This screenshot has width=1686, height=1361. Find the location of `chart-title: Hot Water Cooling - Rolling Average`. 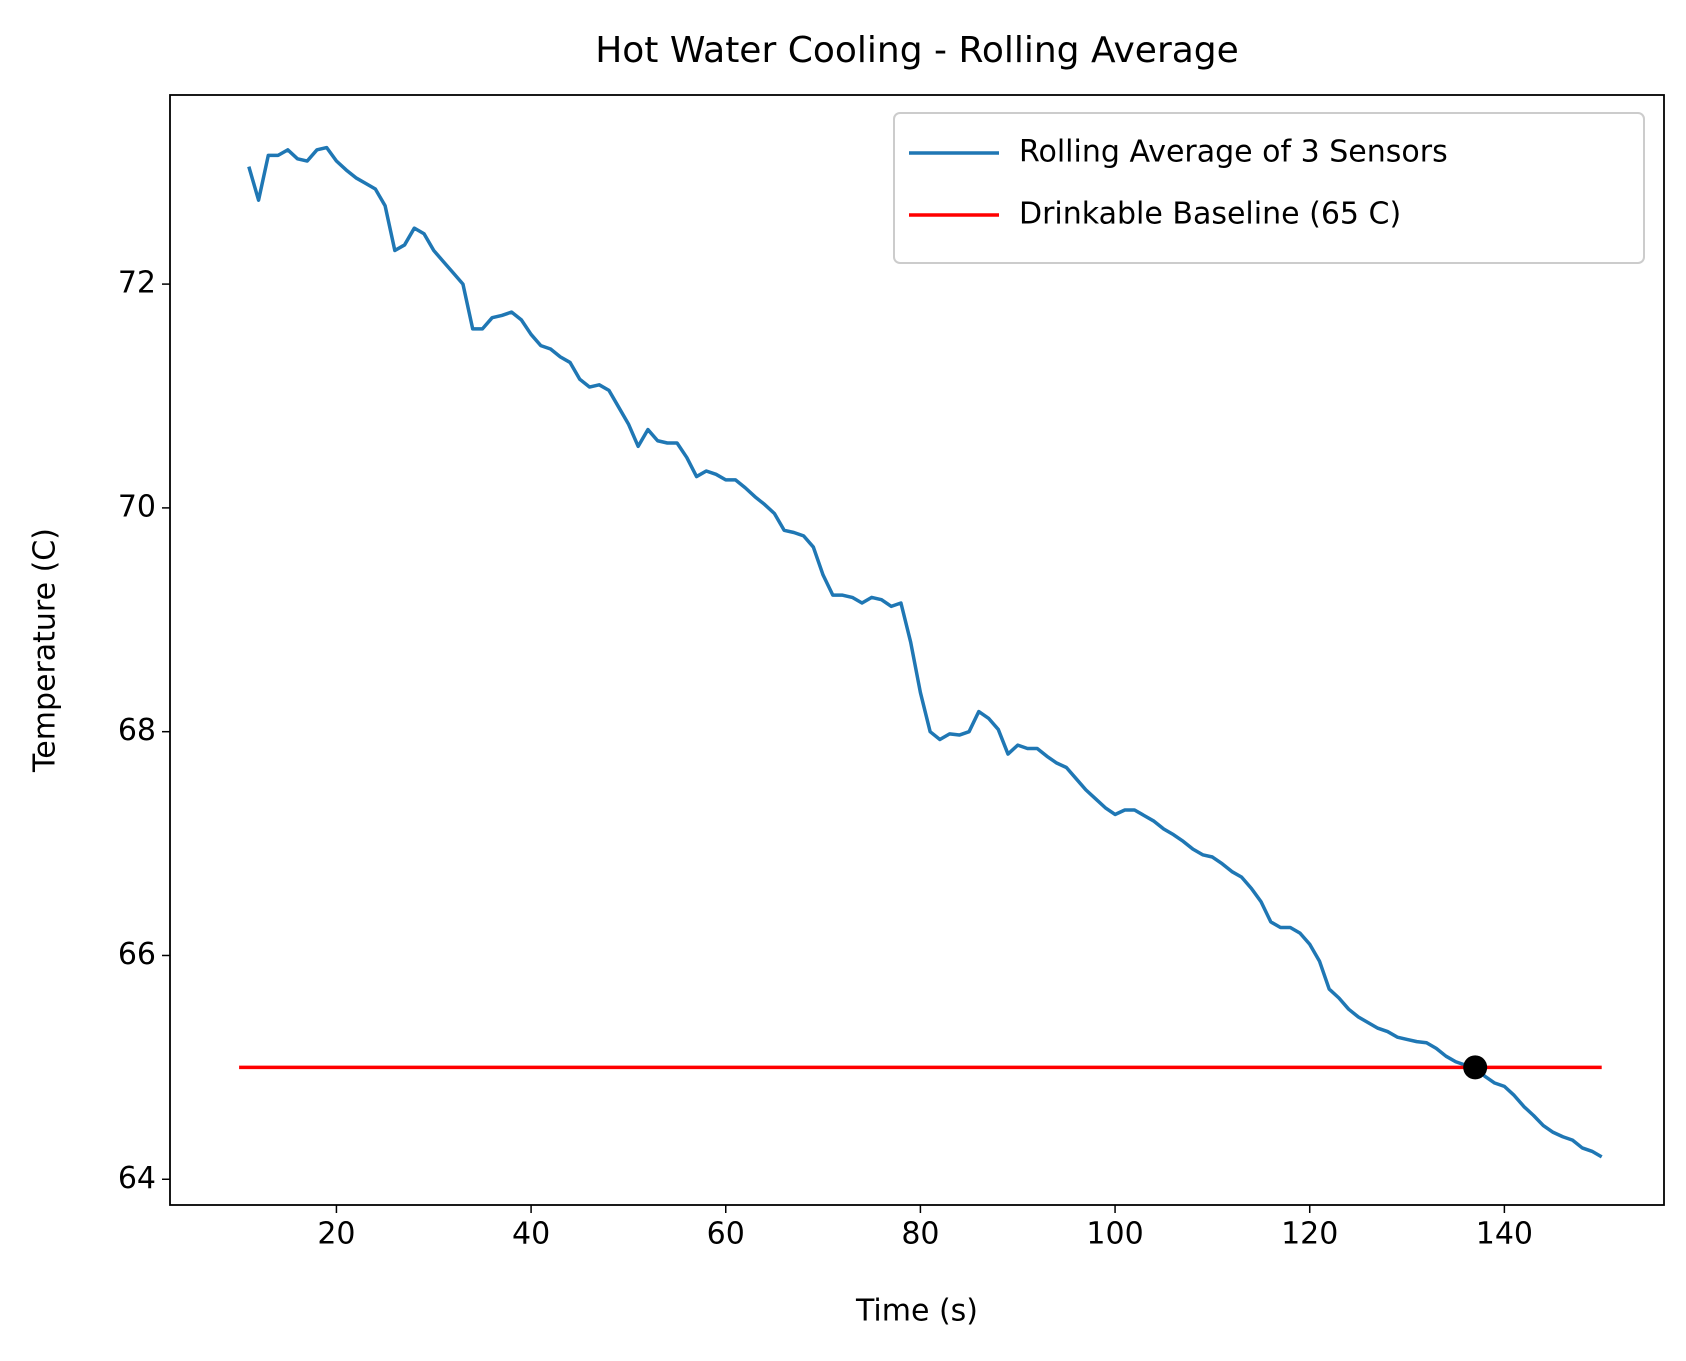

chart-title: Hot Water Cooling - Rolling Average is located at coordinates (917, 50).